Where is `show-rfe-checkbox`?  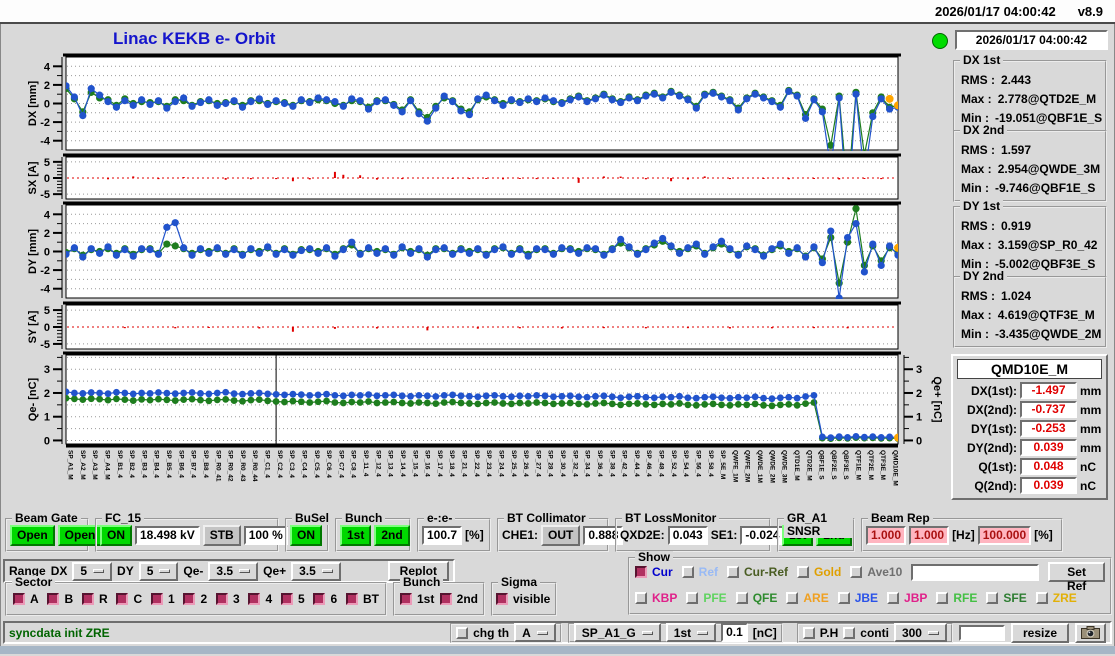
show-rfe-checkbox is located at coordinates (942, 598).